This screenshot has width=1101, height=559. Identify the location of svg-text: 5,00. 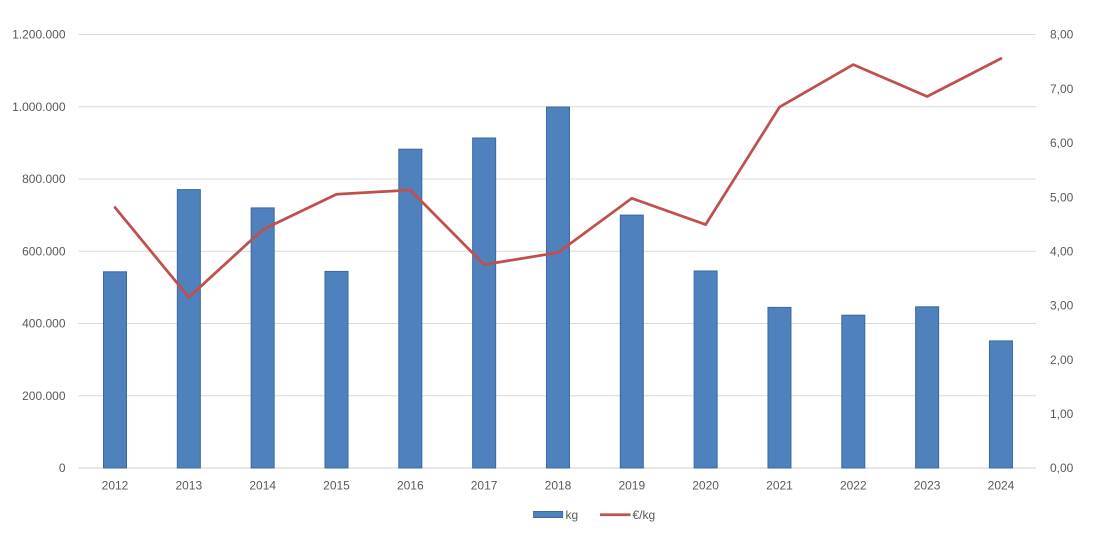
(1062, 197).